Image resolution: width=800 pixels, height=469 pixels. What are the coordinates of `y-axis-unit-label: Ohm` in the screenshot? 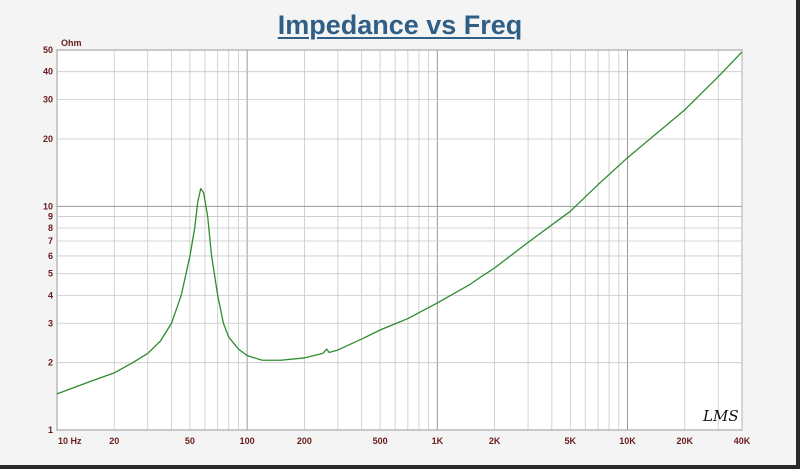 It's located at (71, 43).